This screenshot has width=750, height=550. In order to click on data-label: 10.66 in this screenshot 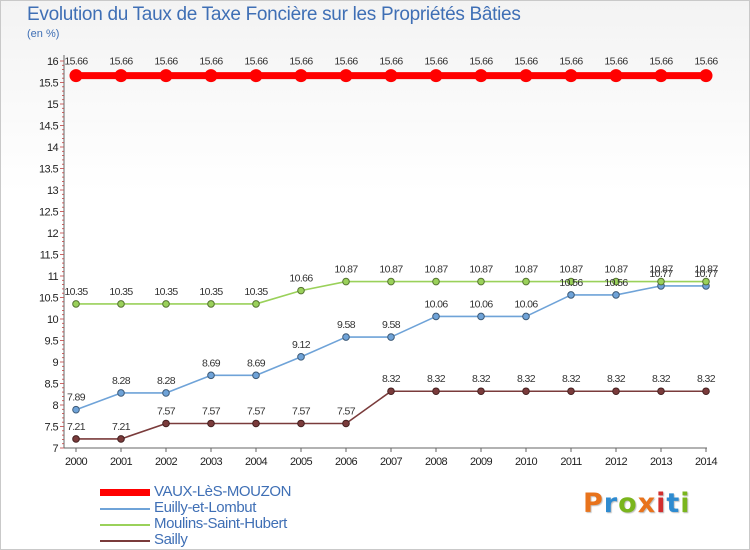, I will do `click(301, 279)`.